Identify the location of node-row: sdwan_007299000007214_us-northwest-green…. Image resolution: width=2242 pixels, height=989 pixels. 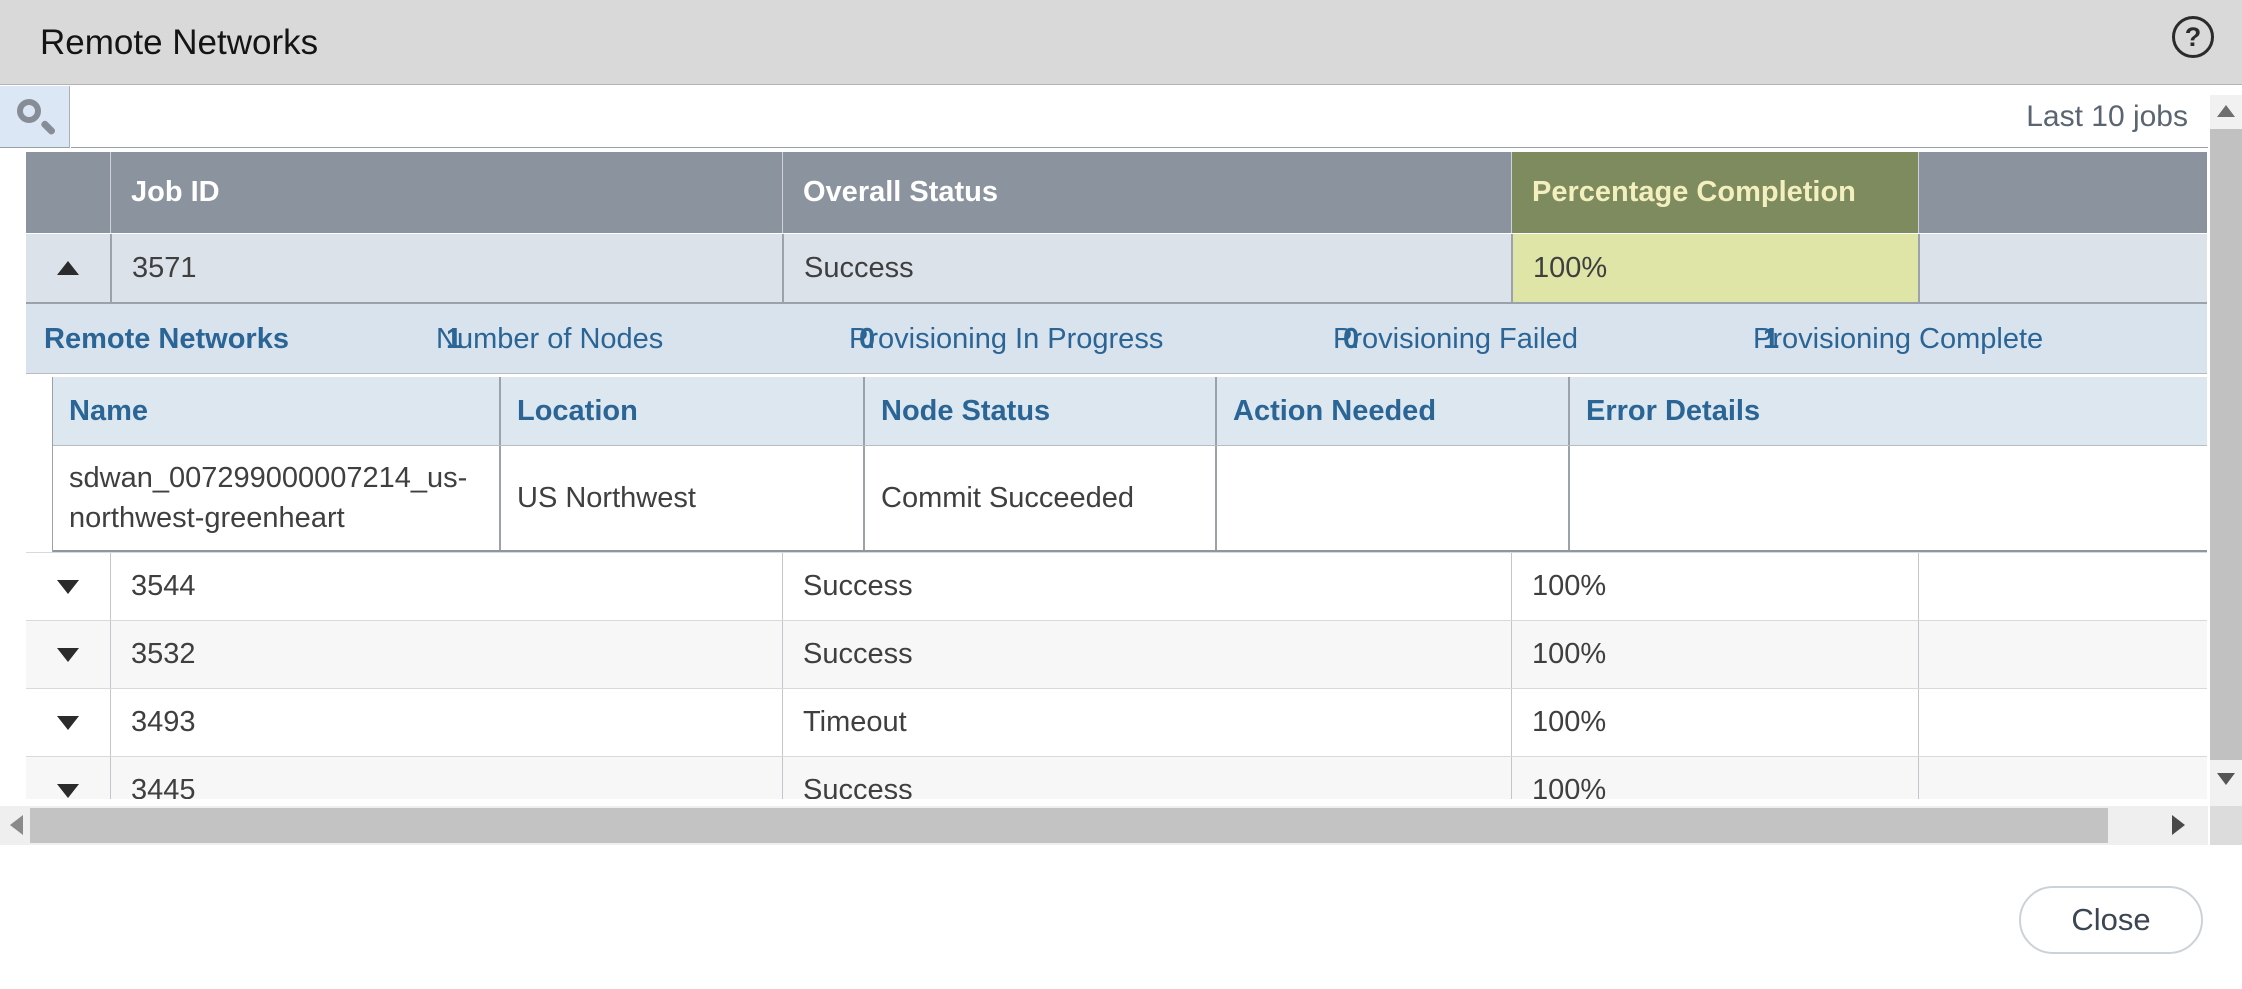
(1130, 499).